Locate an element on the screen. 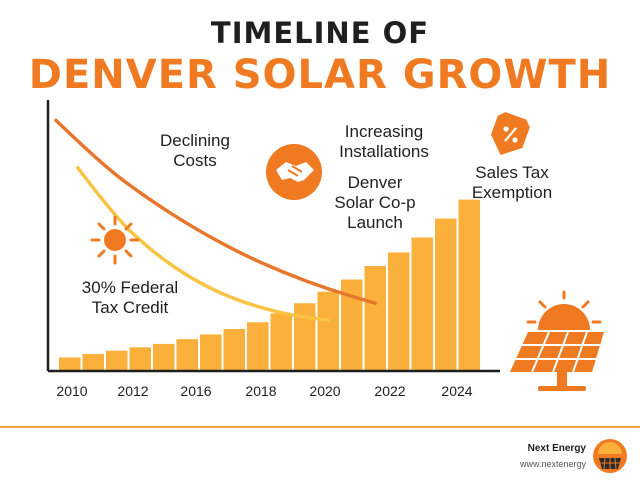 This screenshot has width=640, height=481. bar-2022 is located at coordinates (352, 325).